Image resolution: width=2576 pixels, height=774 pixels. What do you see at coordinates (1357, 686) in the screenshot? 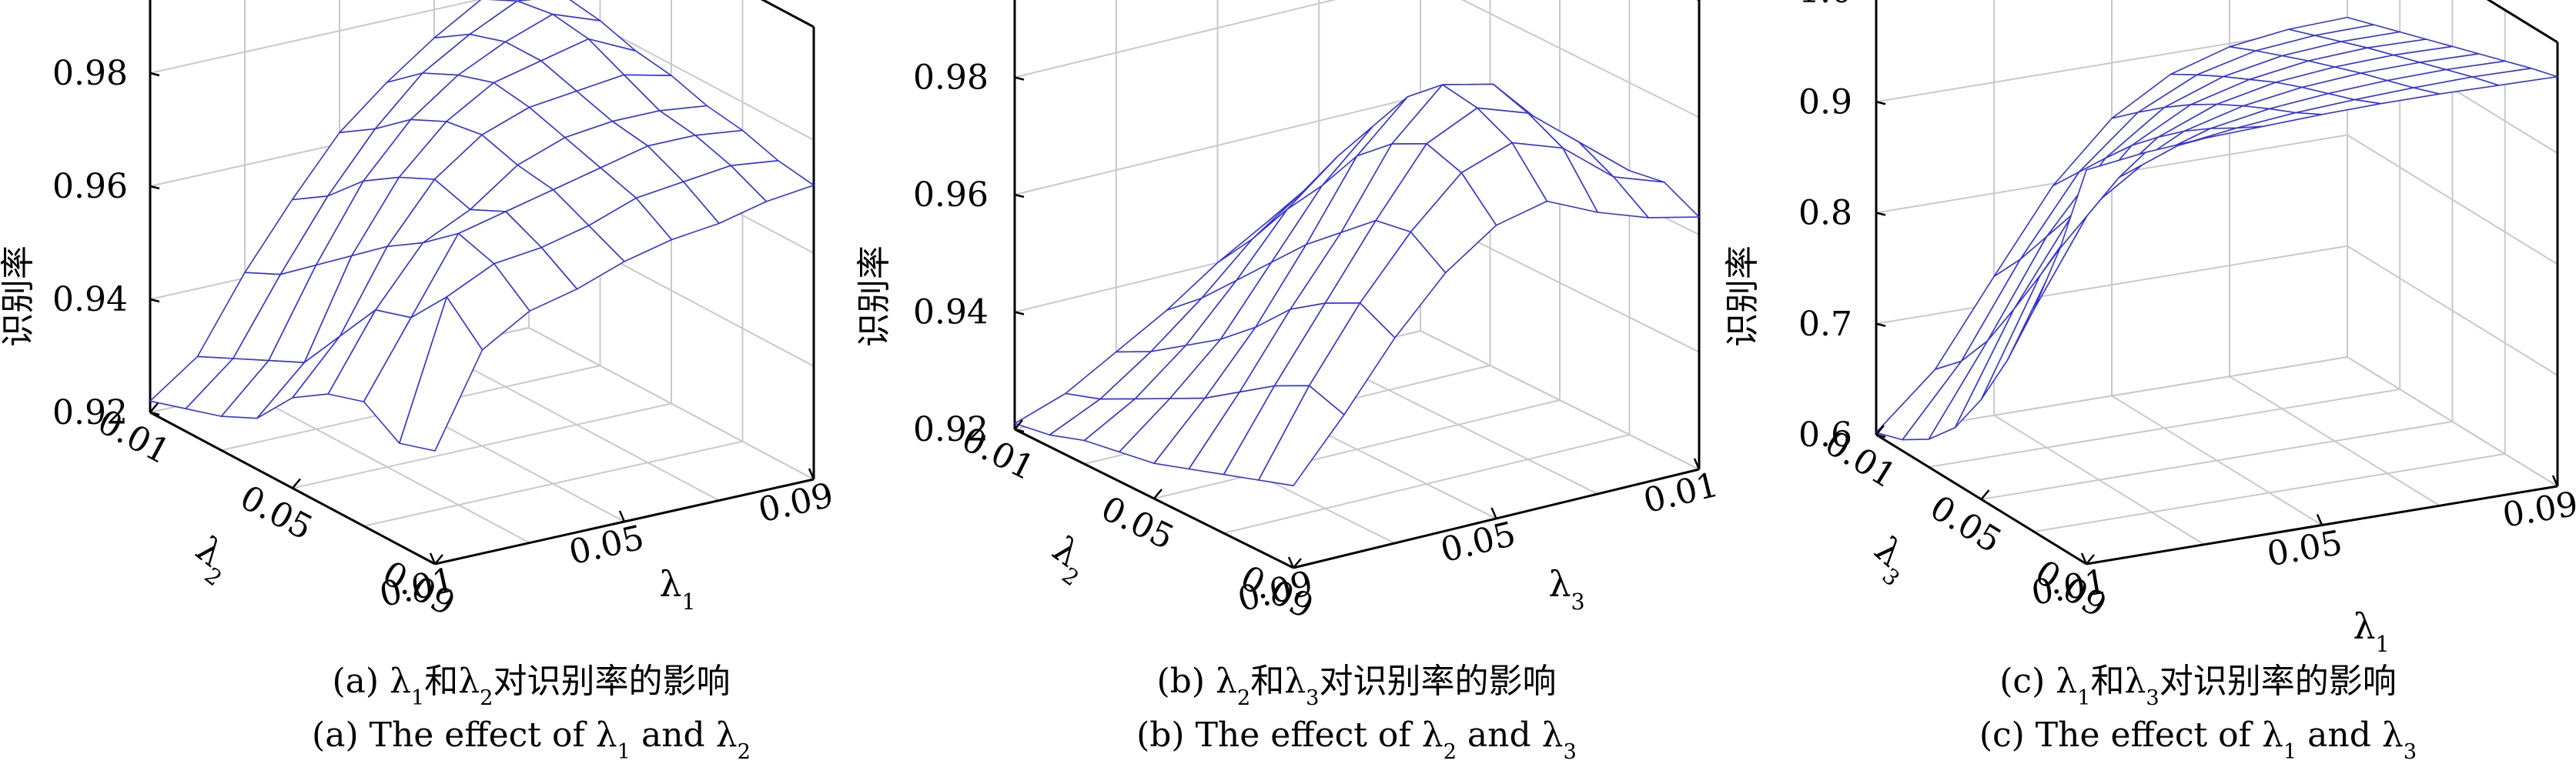
I see `caption-chinese: (b) λ2和λ3对识别率的影响` at bounding box center [1357, 686].